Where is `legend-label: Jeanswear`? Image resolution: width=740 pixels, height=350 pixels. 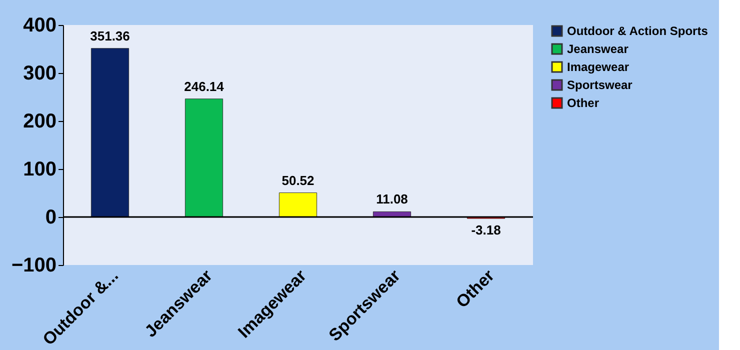
legend-label: Jeanswear is located at coordinates (598, 49).